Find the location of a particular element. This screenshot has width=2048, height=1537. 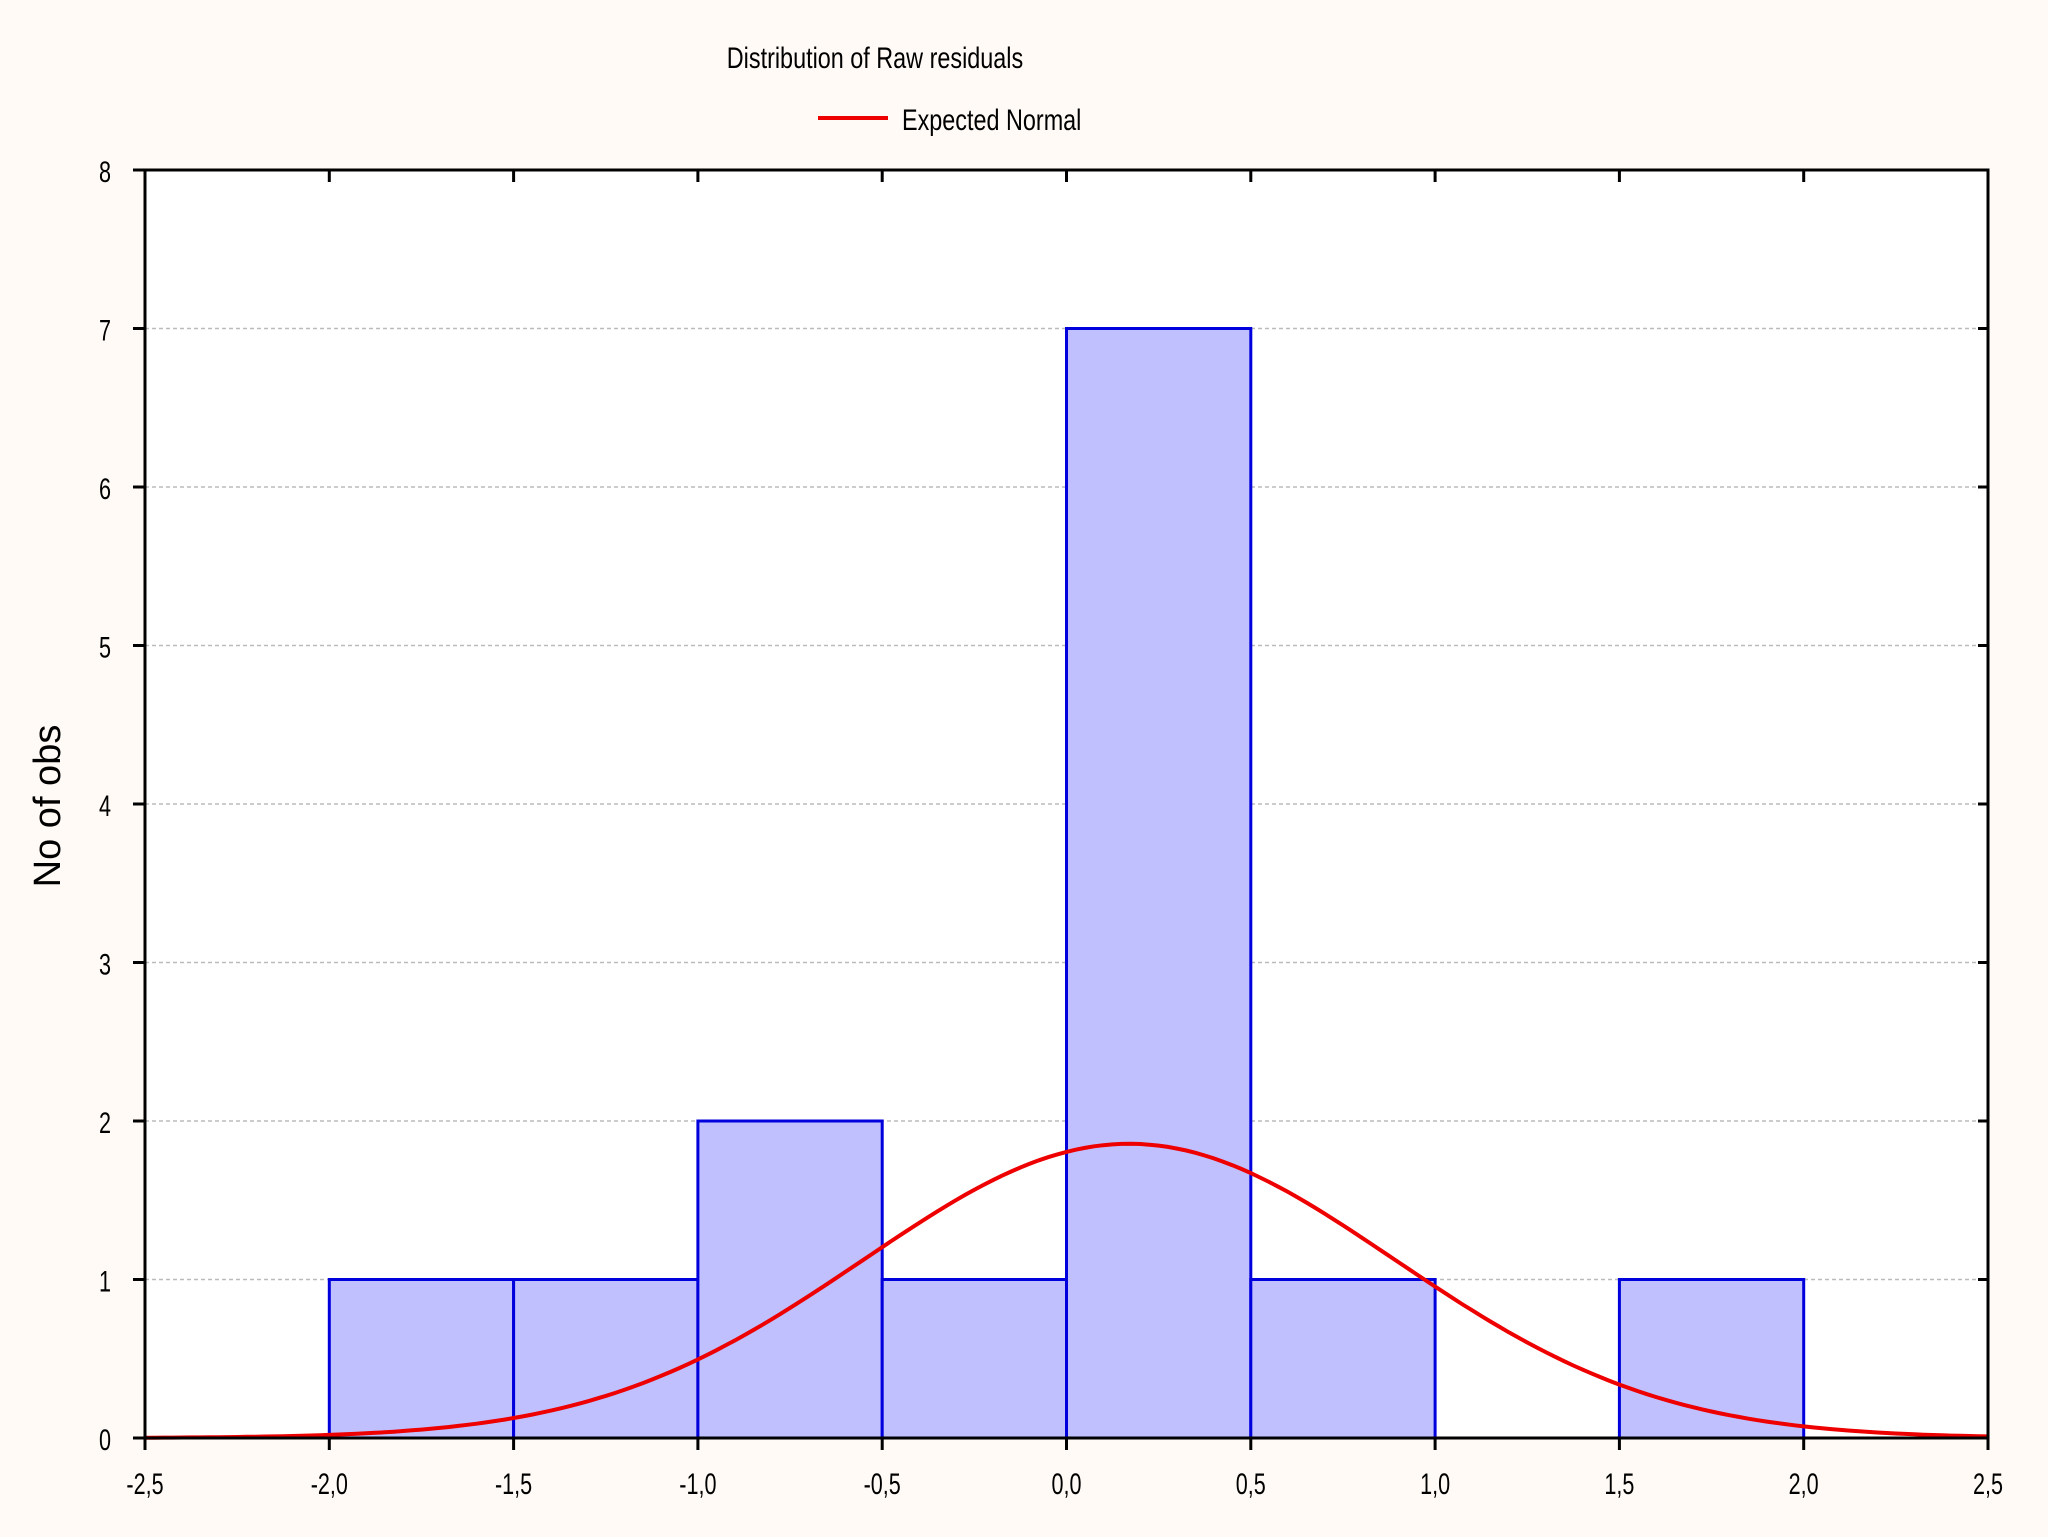

y-tick-label: 1 is located at coordinates (105, 1281).